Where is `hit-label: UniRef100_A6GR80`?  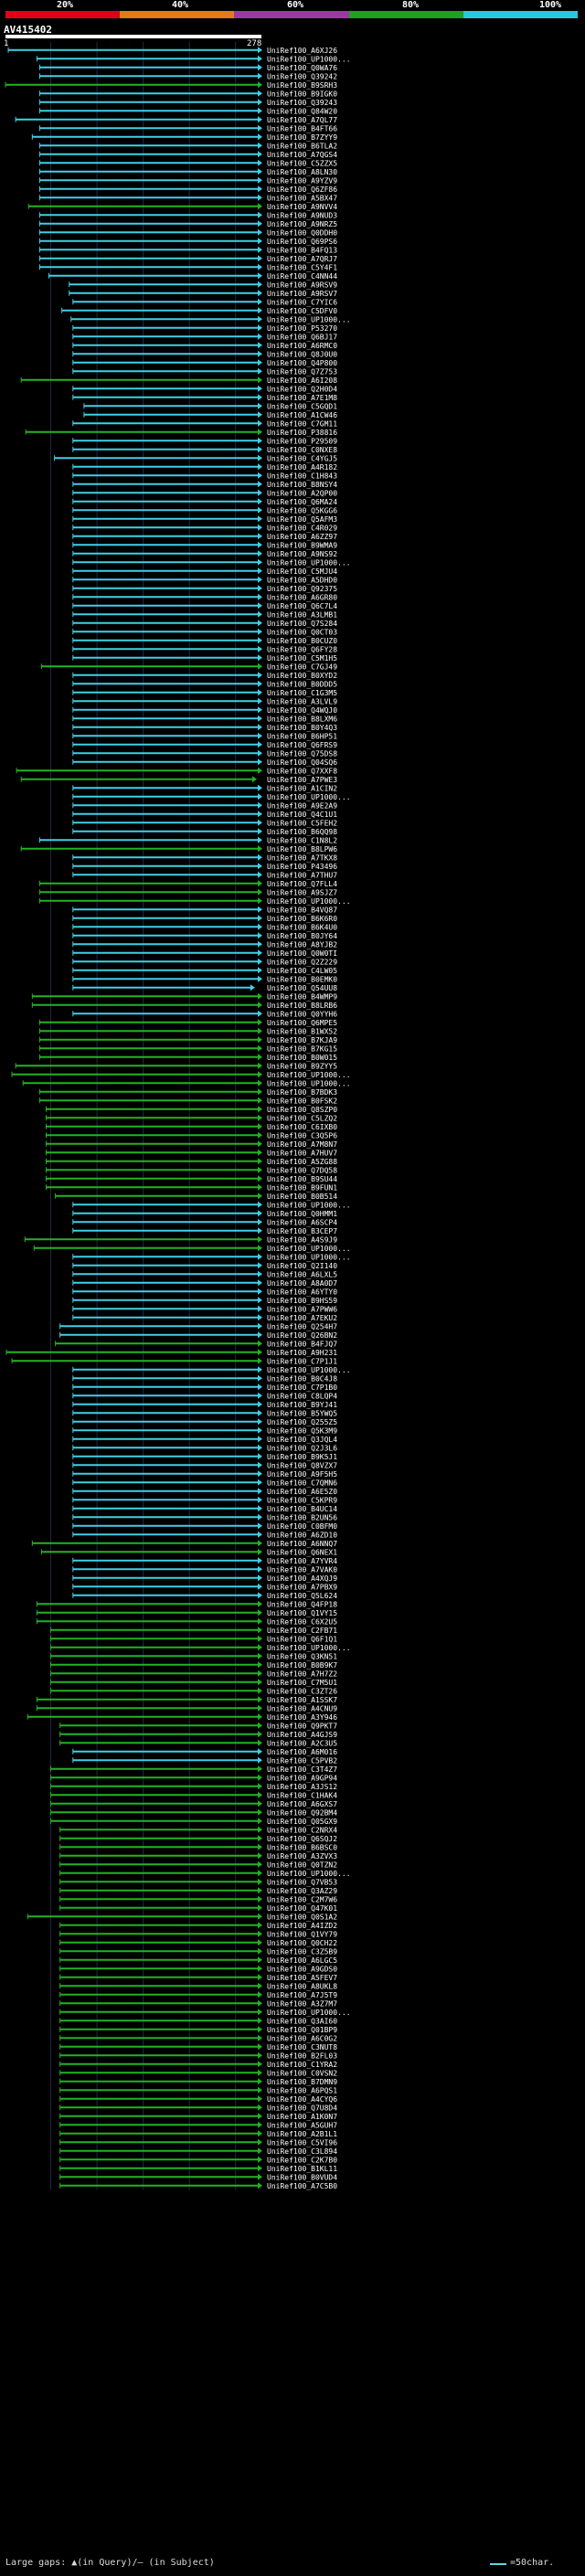 hit-label: UniRef100_A6GR80 is located at coordinates (302, 597).